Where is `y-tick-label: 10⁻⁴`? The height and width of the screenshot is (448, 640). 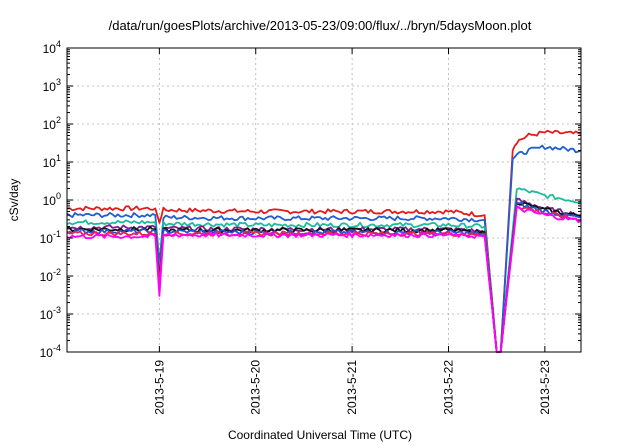 y-tick-label: 10⁻⁴ is located at coordinates (50, 351).